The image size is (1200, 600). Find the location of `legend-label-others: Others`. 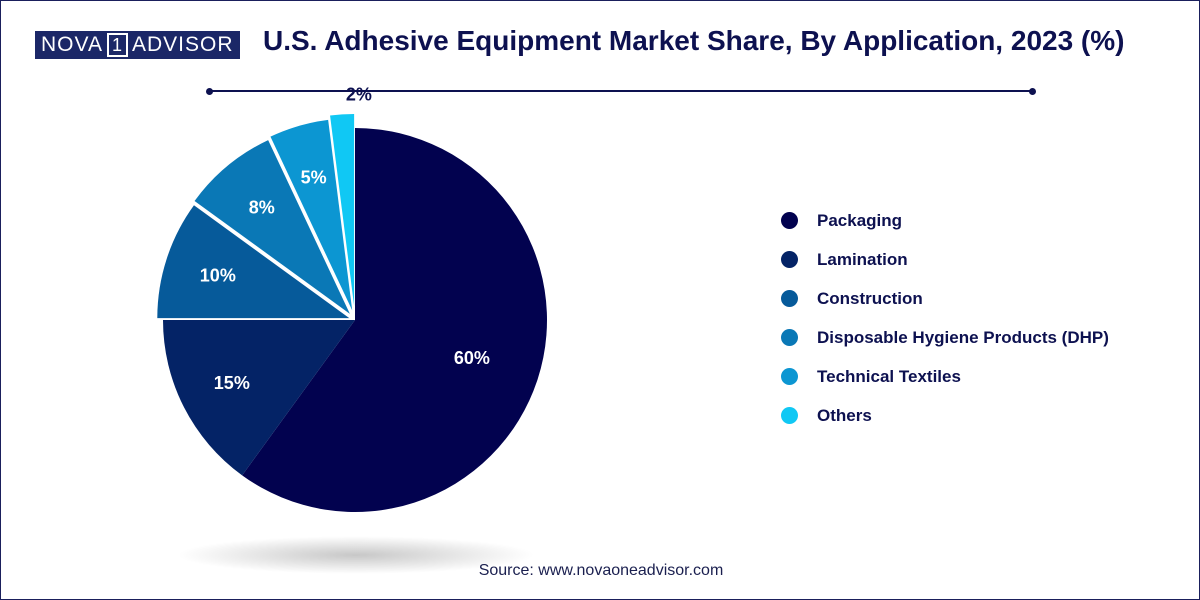

legend-label-others: Others is located at coordinates (844, 415).